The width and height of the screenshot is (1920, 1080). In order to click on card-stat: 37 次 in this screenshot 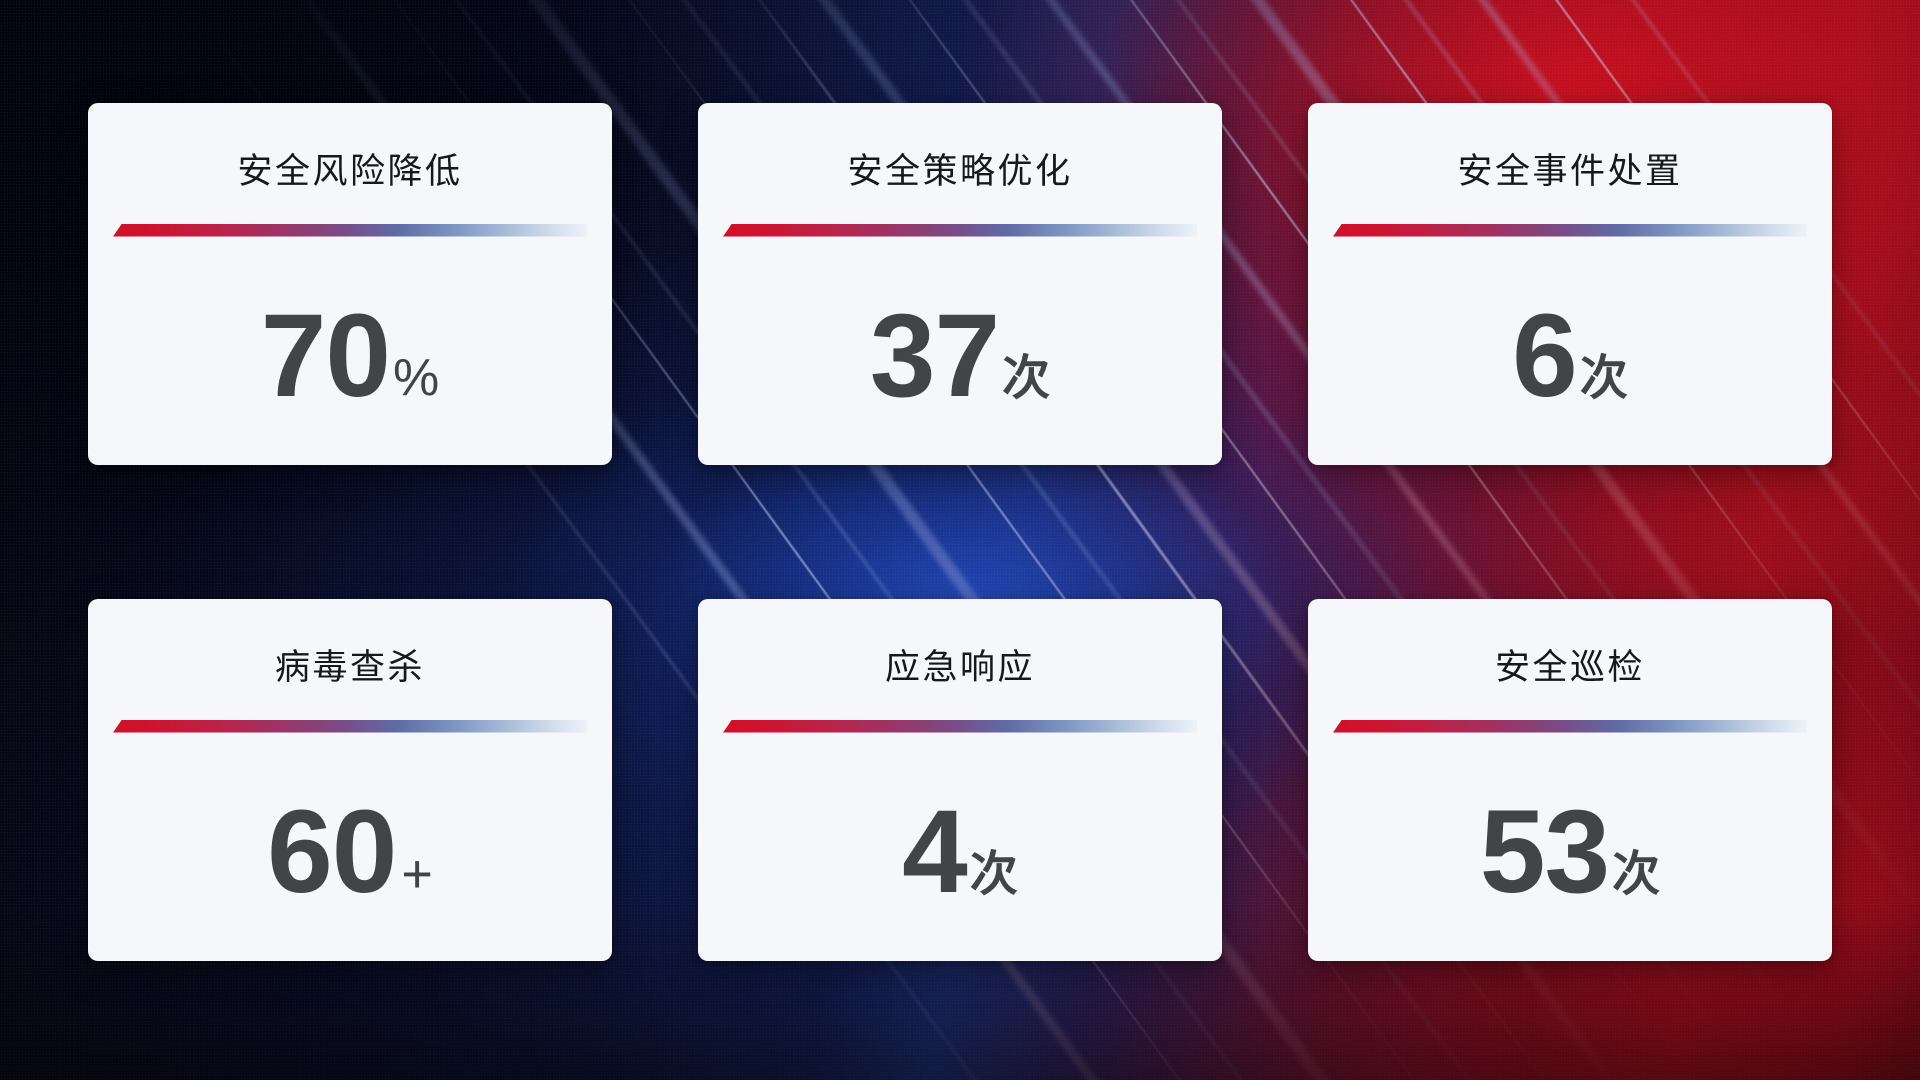, I will do `click(960, 355)`.